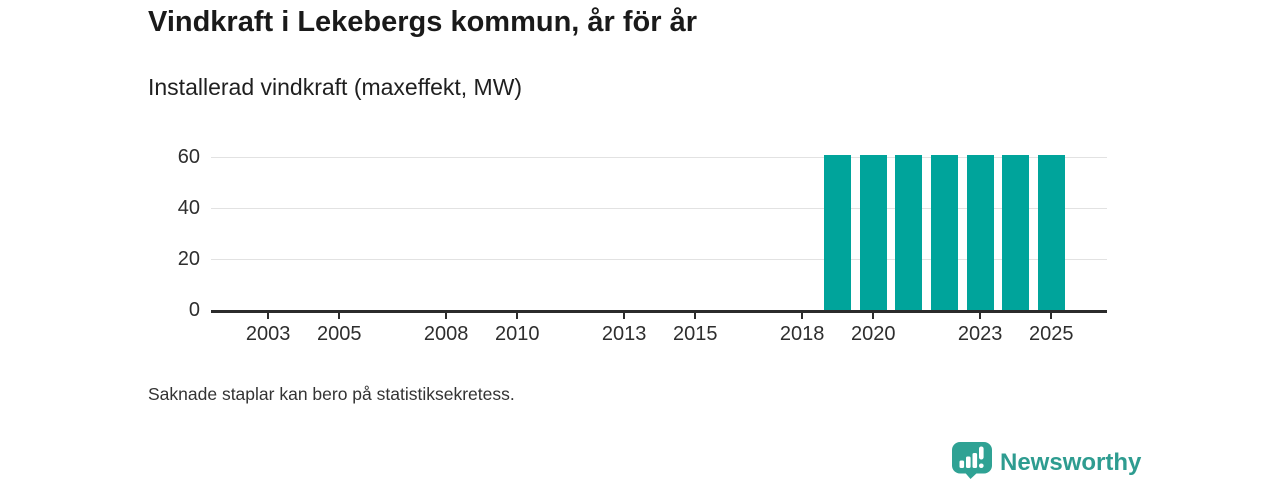  I want to click on bar-2025, so click(1051, 232).